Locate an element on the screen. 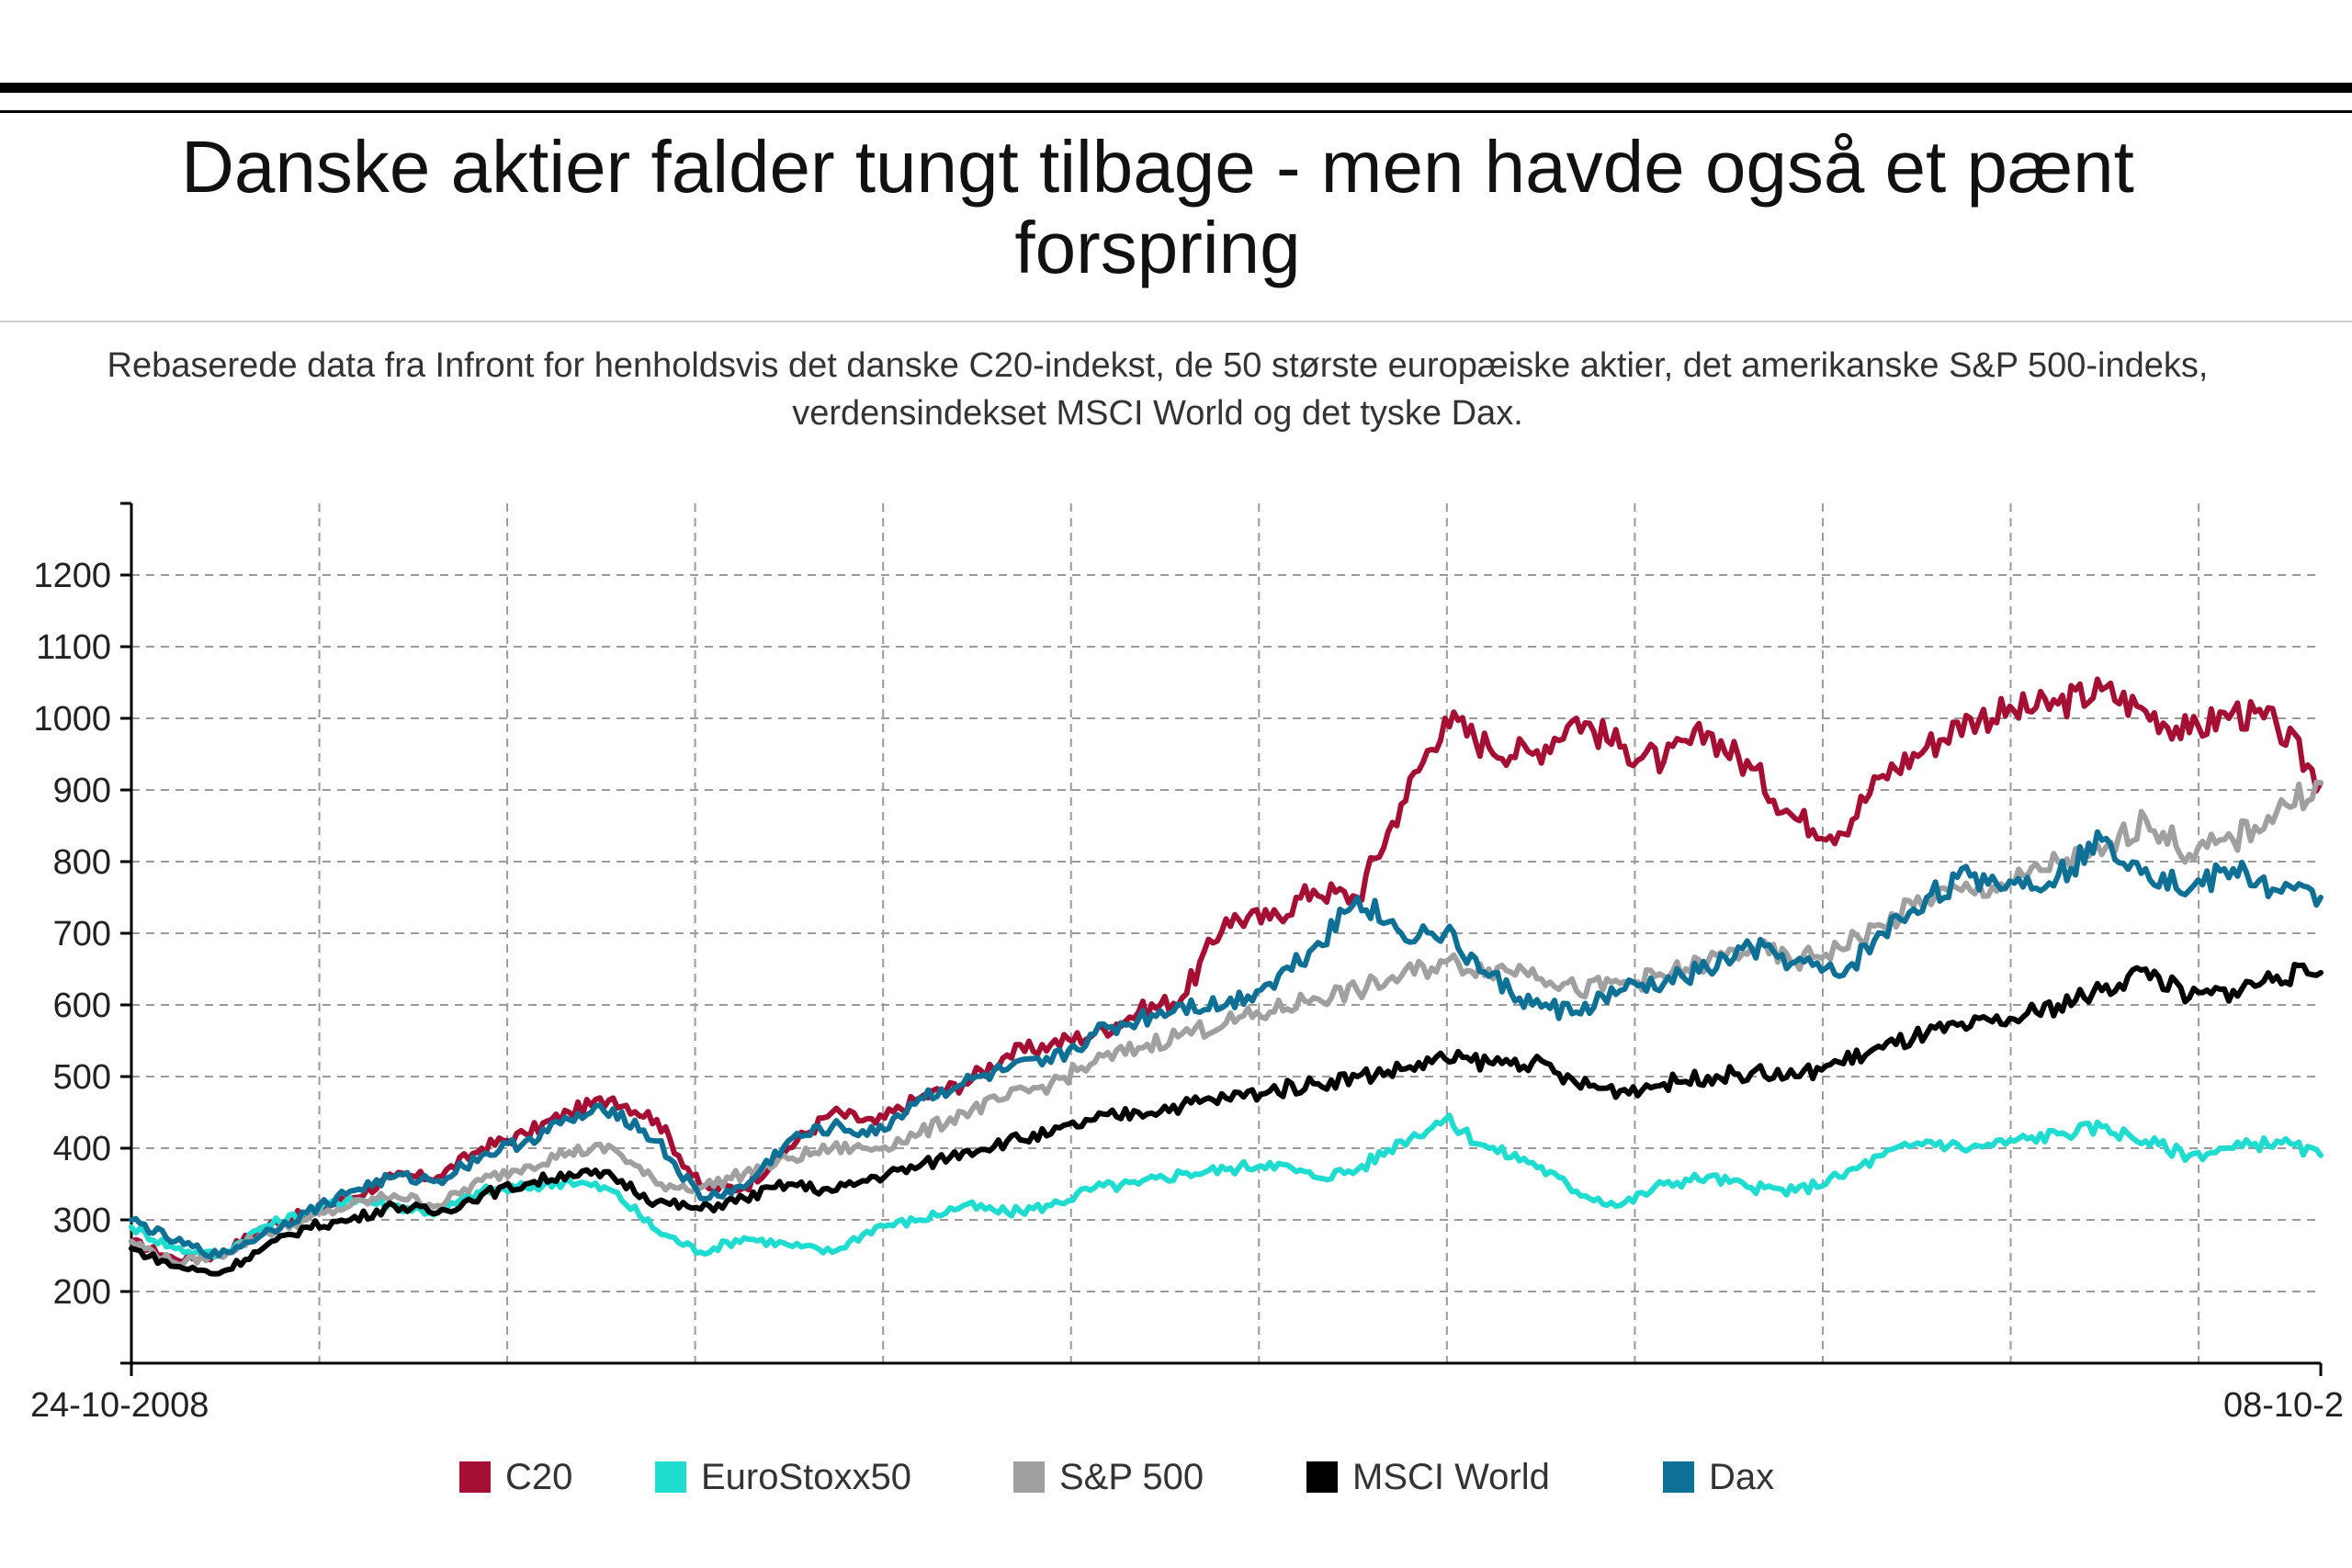  legend-label-eurostoxx50: EuroStoxx50 is located at coordinates (806, 1477).